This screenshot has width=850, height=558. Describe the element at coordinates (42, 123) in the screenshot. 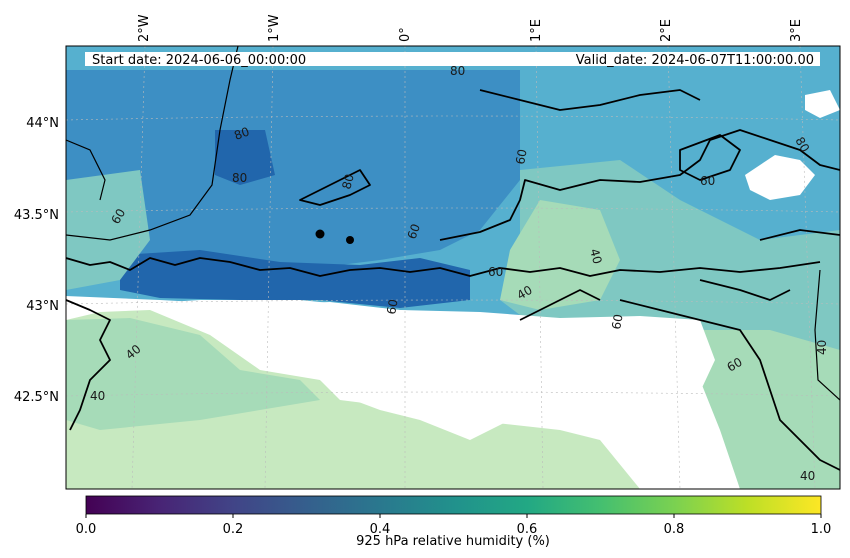

I see `latitude-label: 44°N` at that location.